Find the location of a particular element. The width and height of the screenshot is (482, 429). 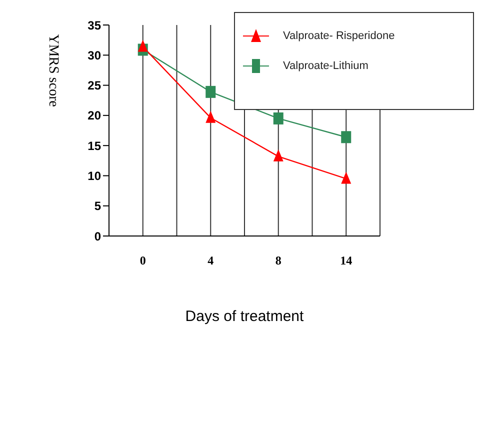

x-axis-title: Days of treatment is located at coordinates (245, 316).